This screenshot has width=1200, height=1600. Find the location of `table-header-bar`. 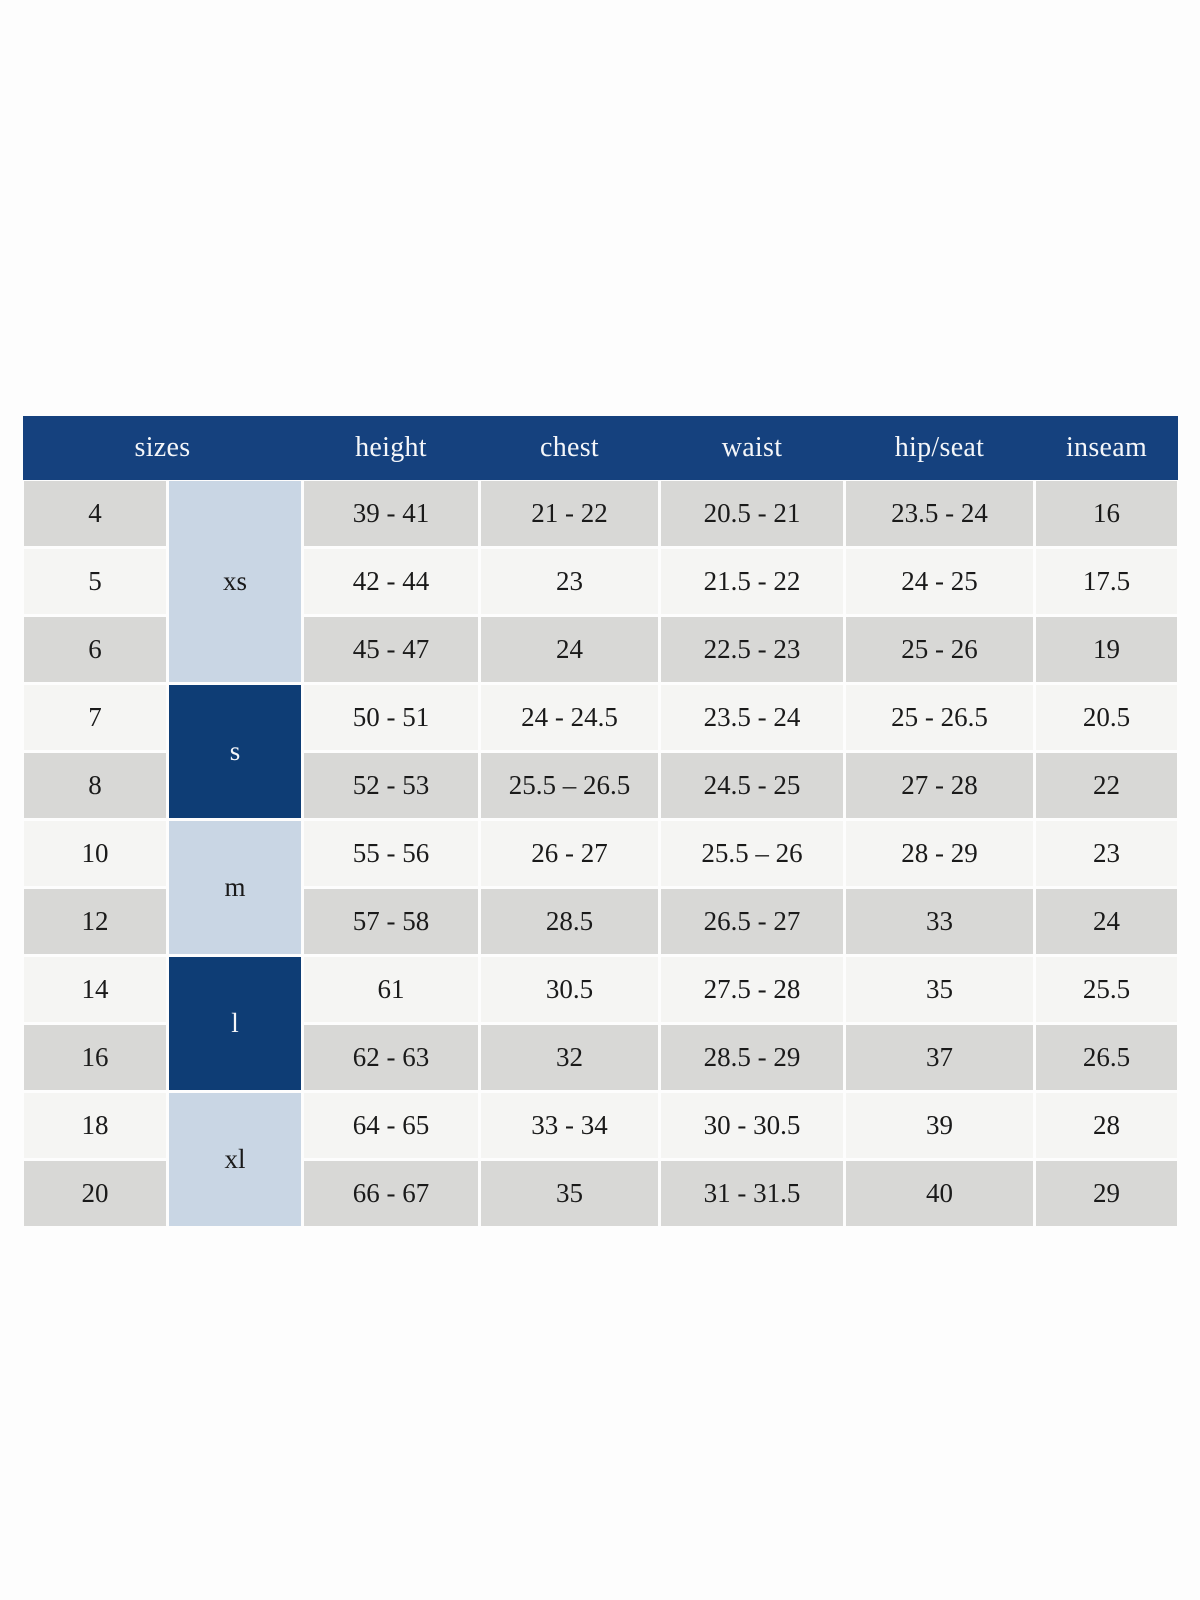

table-header-bar is located at coordinates (600, 448).